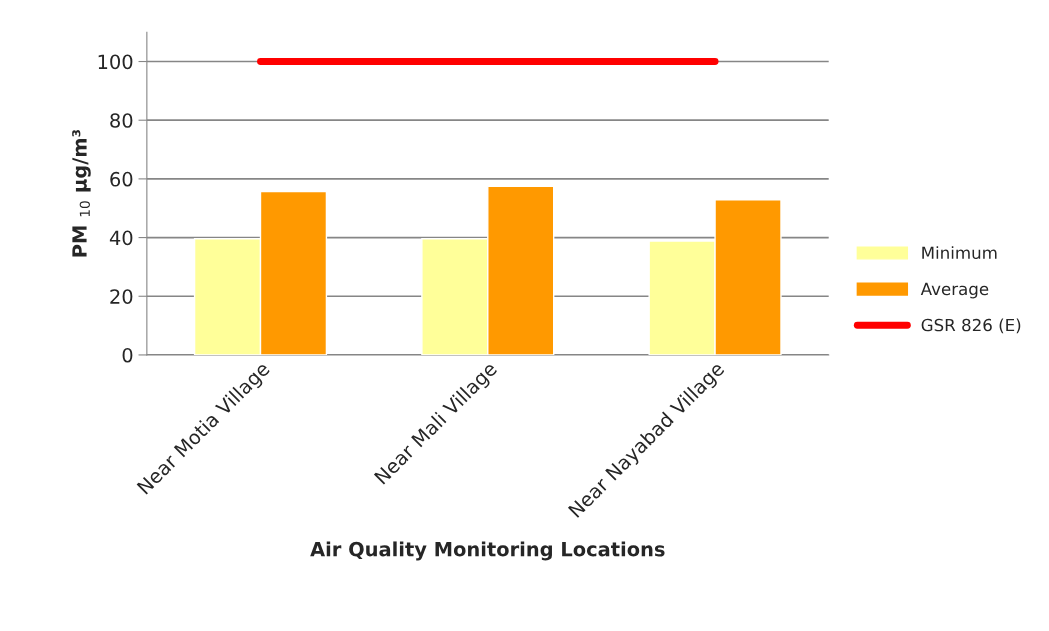 Image resolution: width=1049 pixels, height=631 pixels. I want to click on y-tick-label: 80, so click(121, 120).